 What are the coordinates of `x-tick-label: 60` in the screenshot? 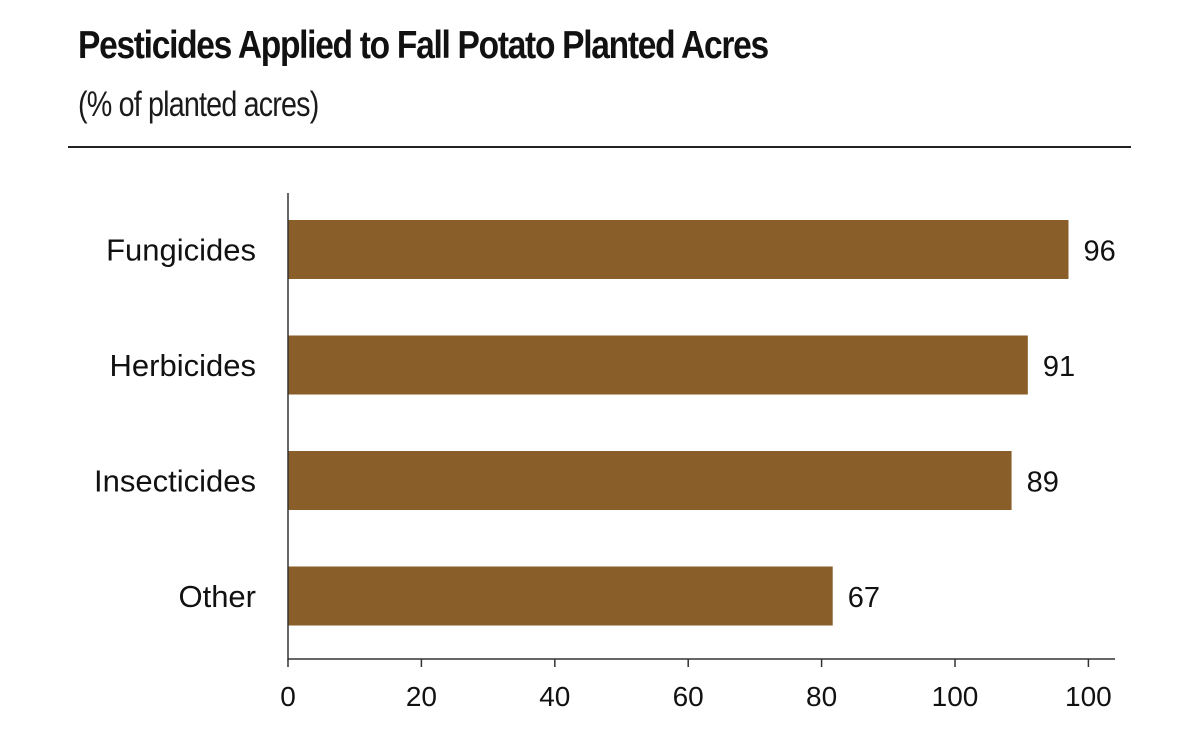 It's located at (688, 696).